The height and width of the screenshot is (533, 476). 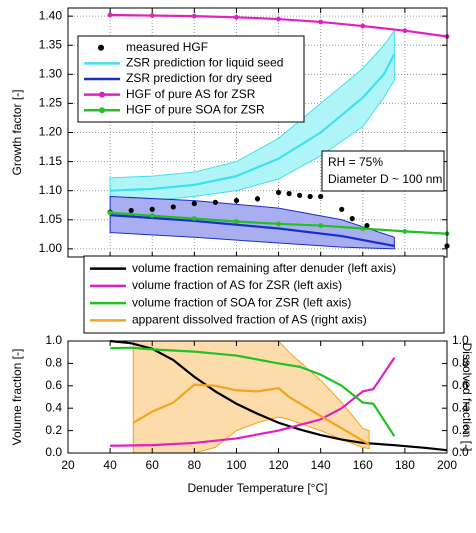 I want to click on y-tick-label: 1.30, so click(x=51, y=73).